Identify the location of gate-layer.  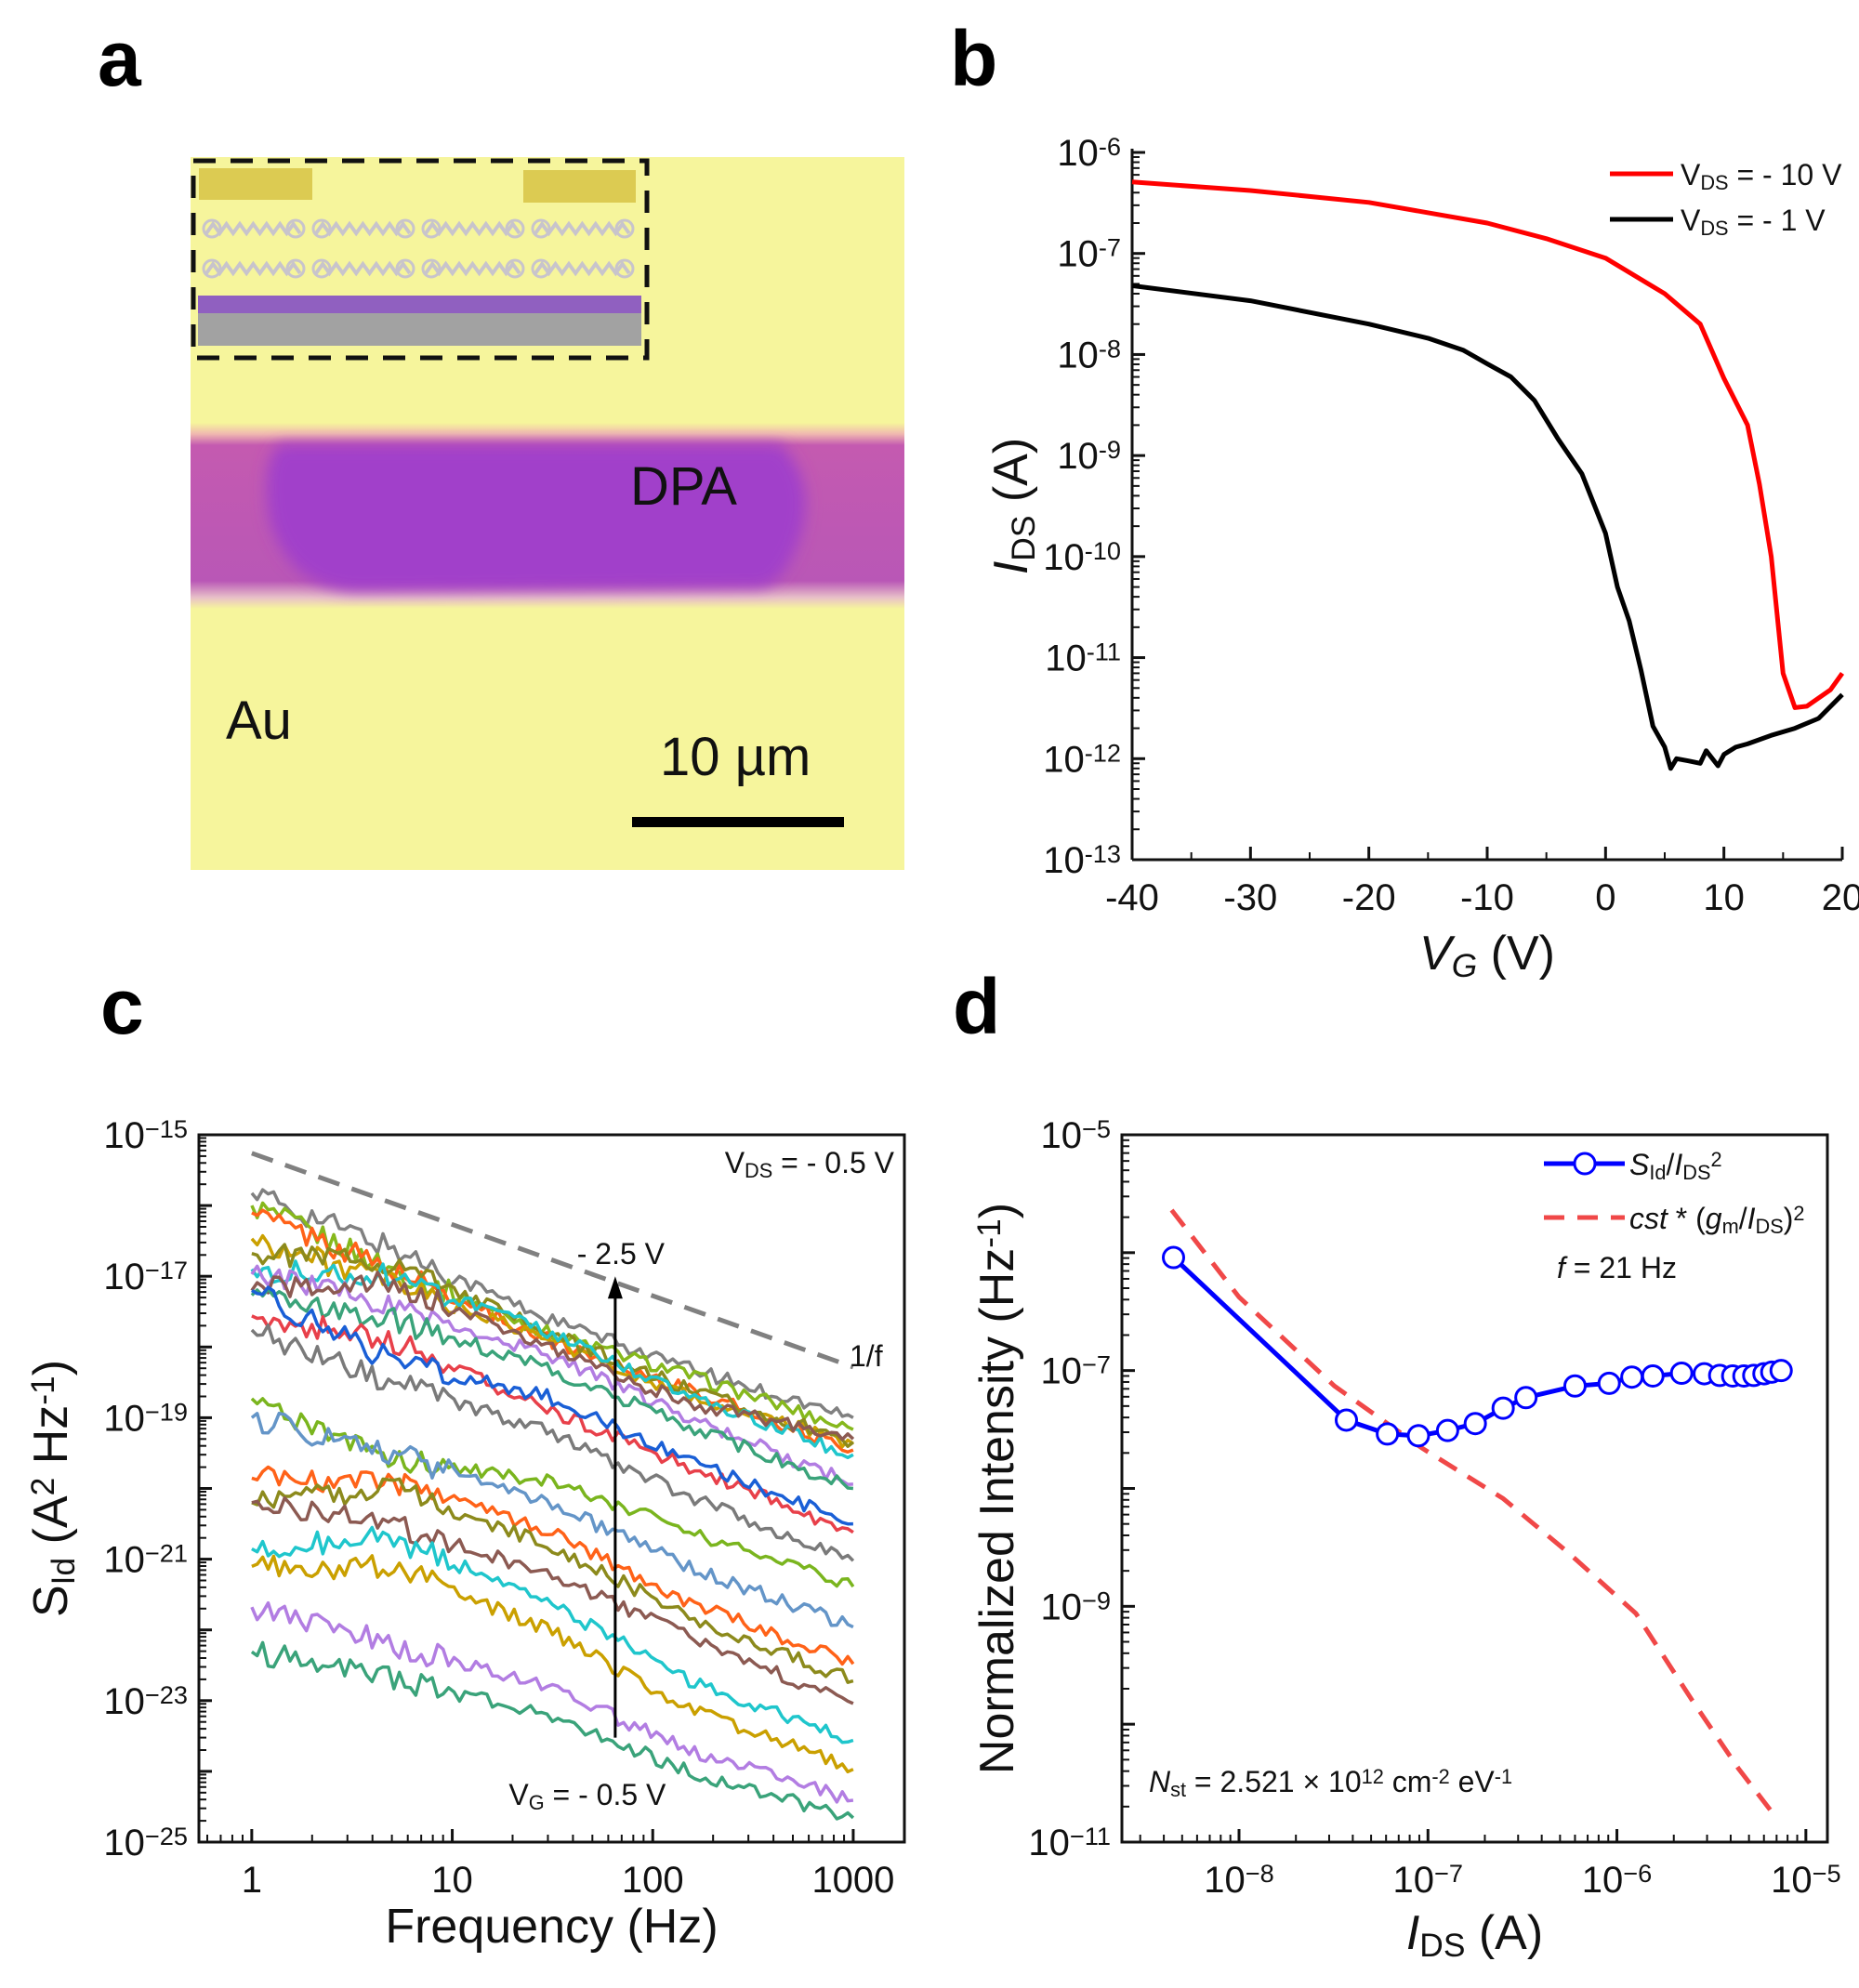
(420, 329).